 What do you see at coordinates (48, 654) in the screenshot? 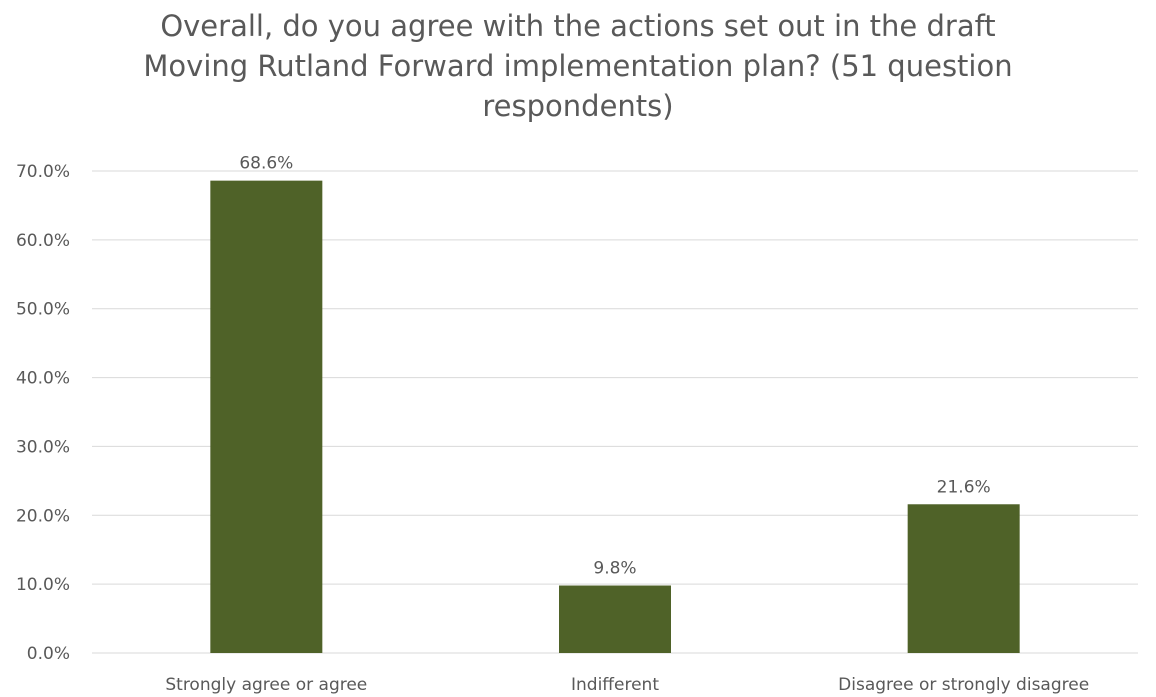
I see `y-tick-label: 0.0%` at bounding box center [48, 654].